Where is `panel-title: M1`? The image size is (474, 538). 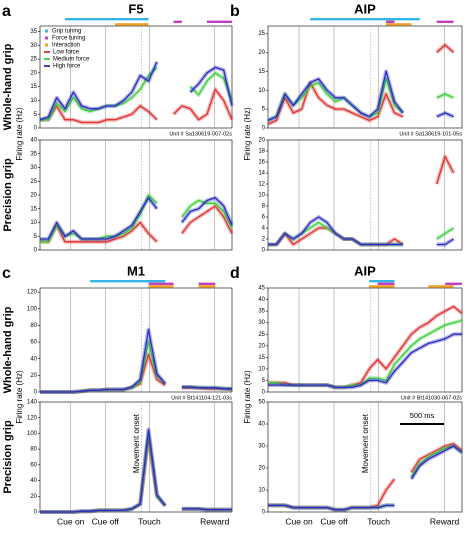 panel-title: M1 is located at coordinates (136, 270).